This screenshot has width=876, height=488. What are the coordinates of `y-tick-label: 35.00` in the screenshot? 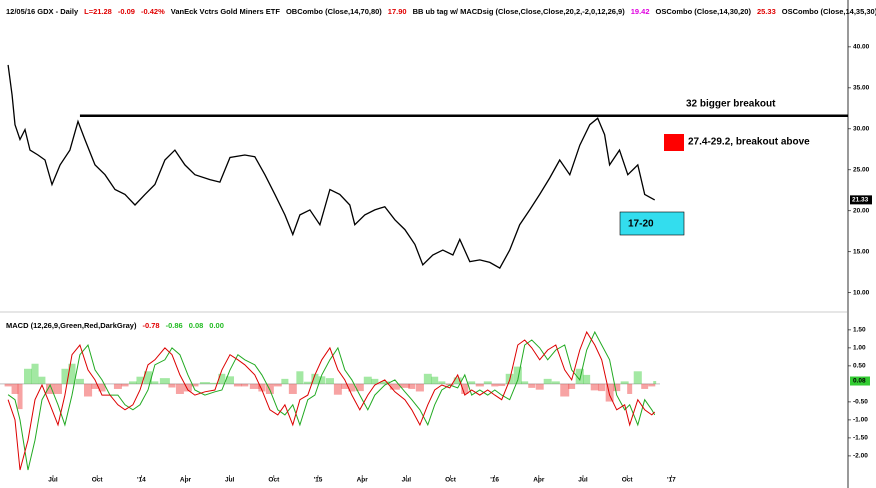 It's located at (861, 88).